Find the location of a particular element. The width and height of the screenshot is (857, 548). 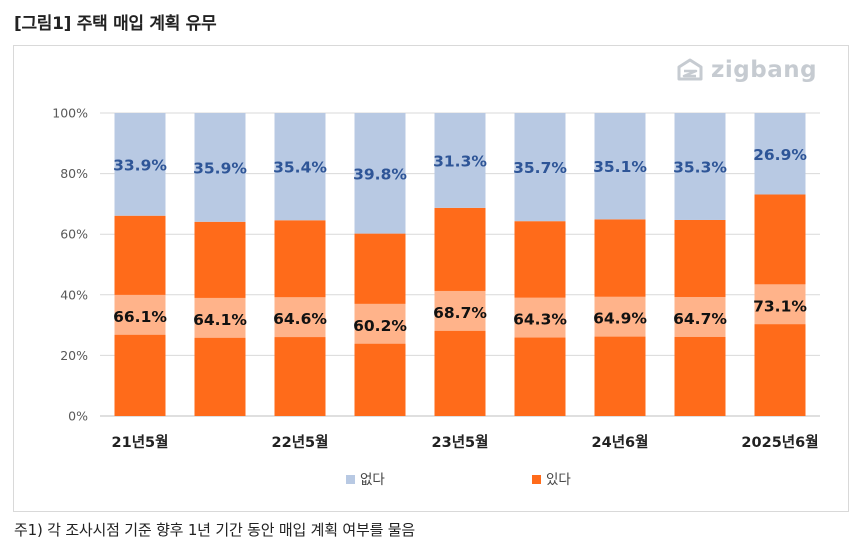

data-label-없다: 35.1% is located at coordinates (620, 167).